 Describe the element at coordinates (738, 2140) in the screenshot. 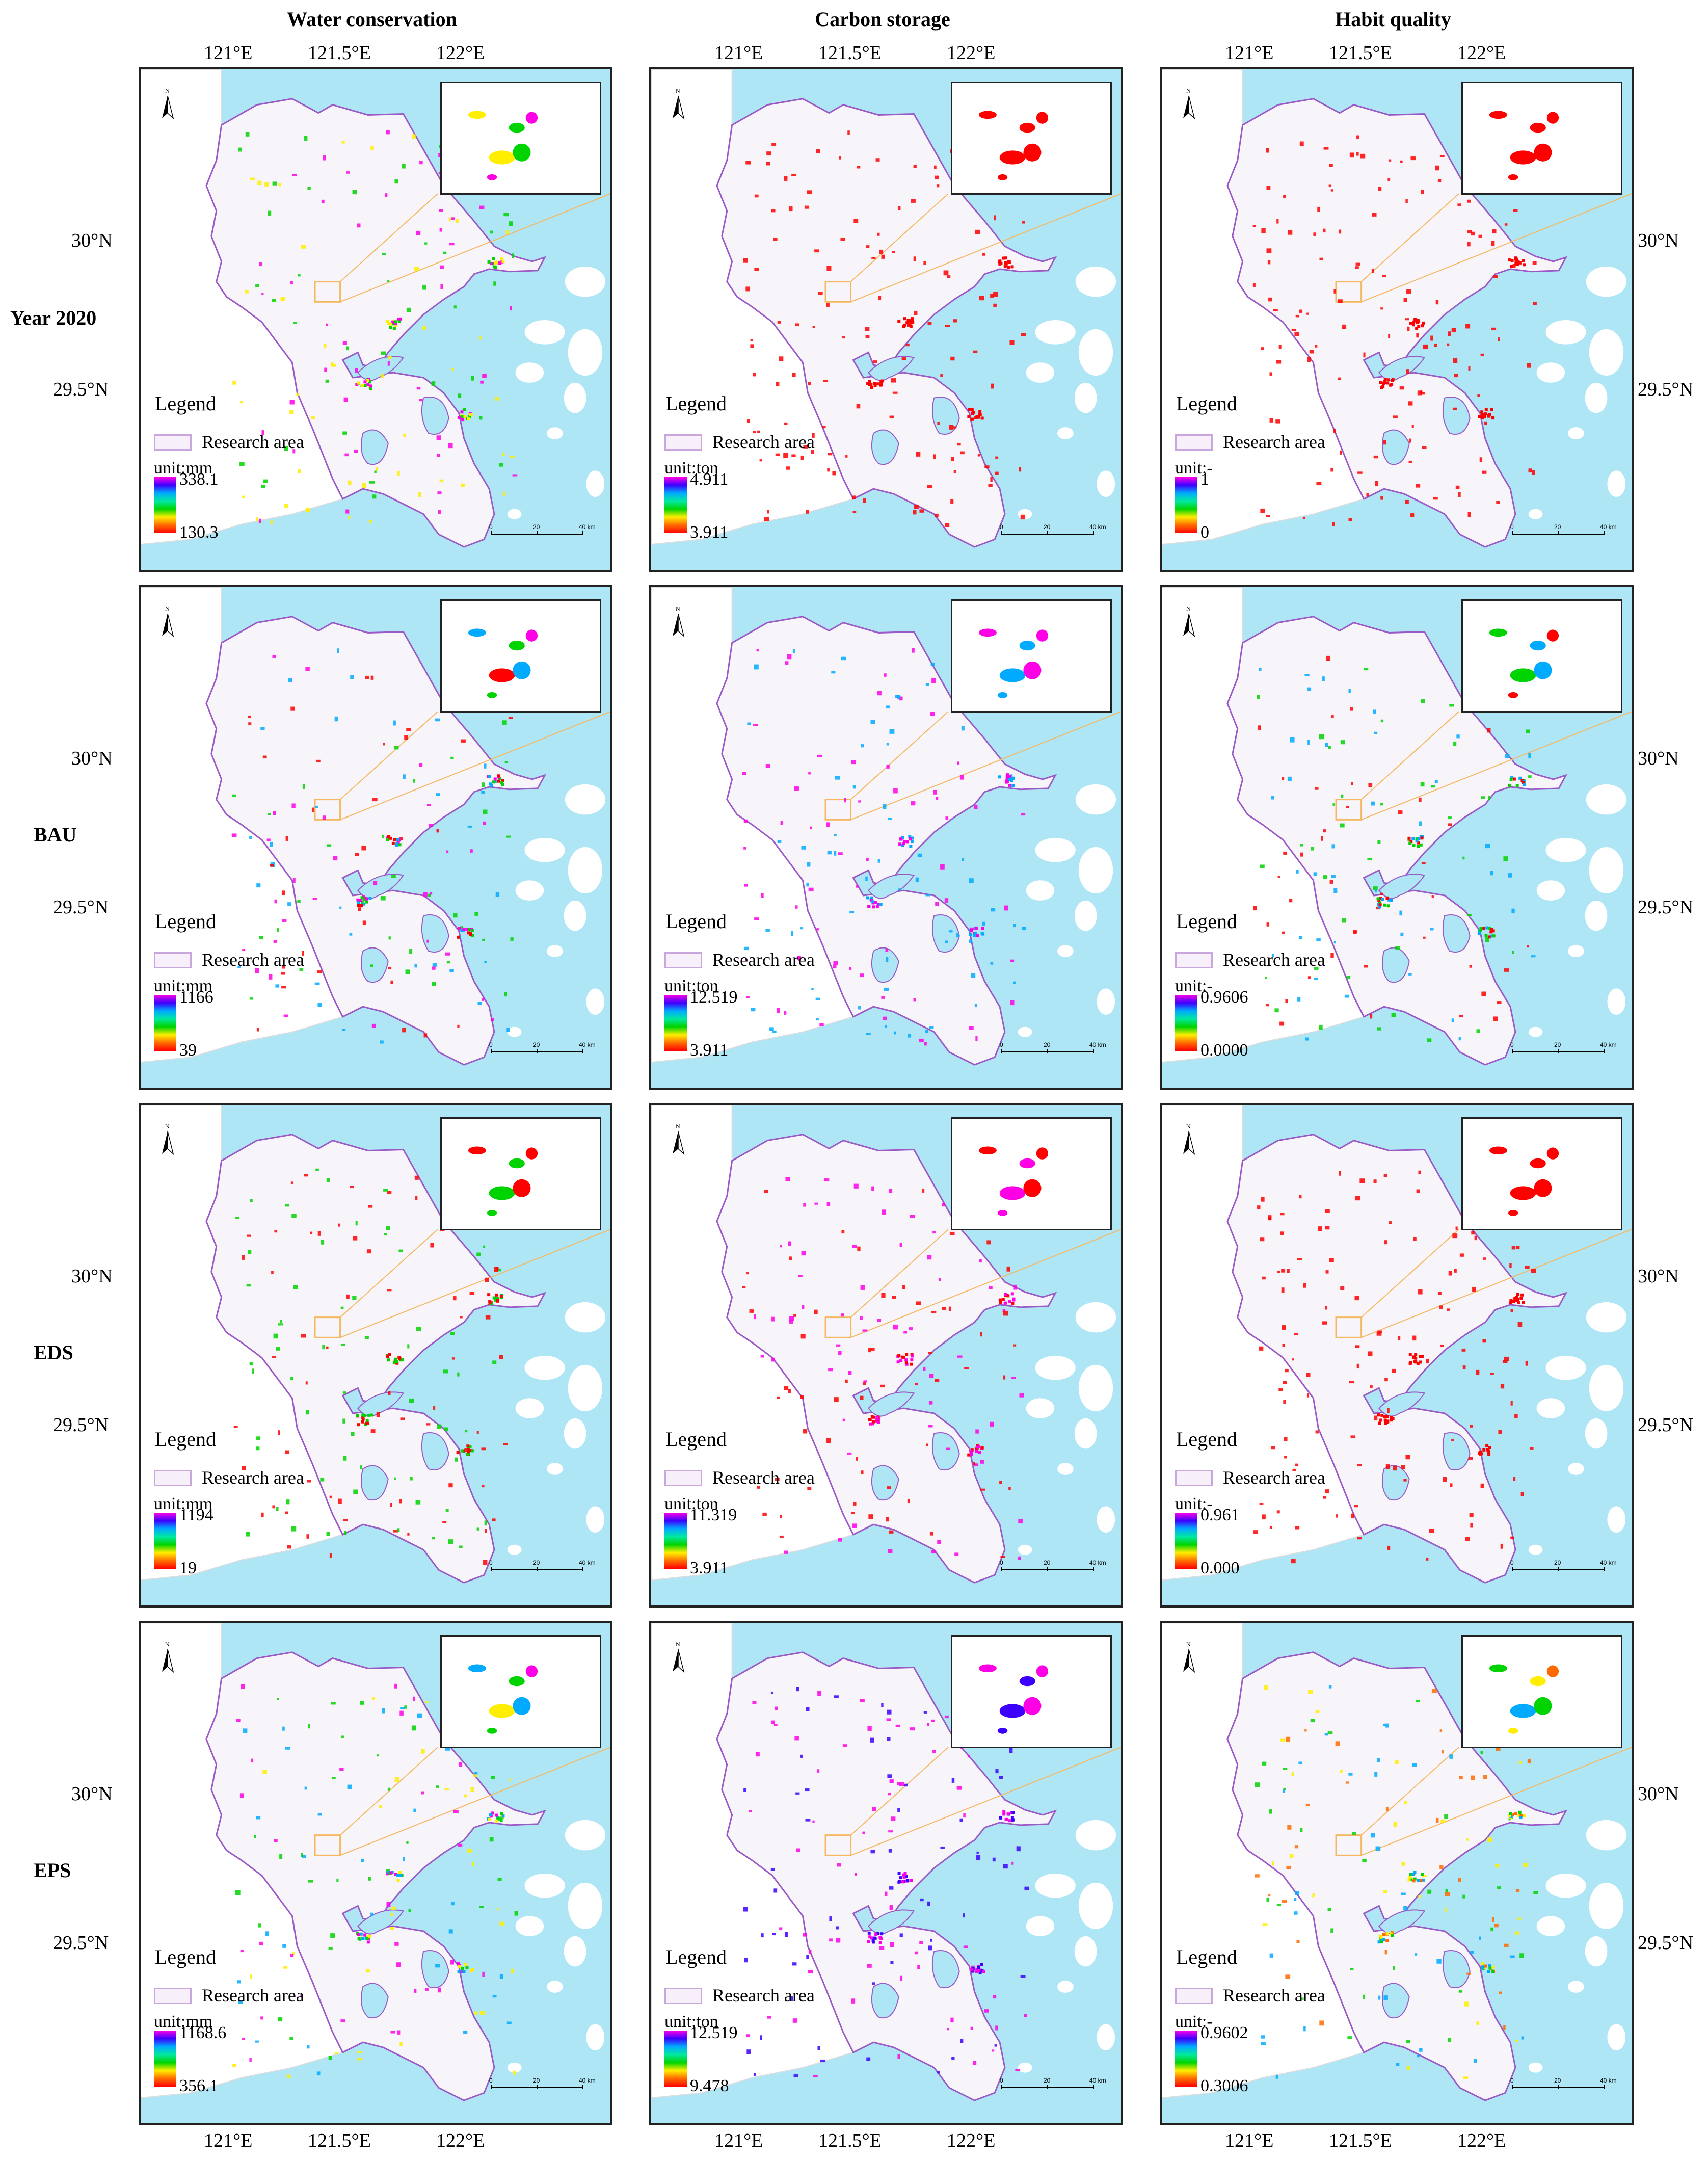

I see `lon-tick-bottom: 121°E` at that location.